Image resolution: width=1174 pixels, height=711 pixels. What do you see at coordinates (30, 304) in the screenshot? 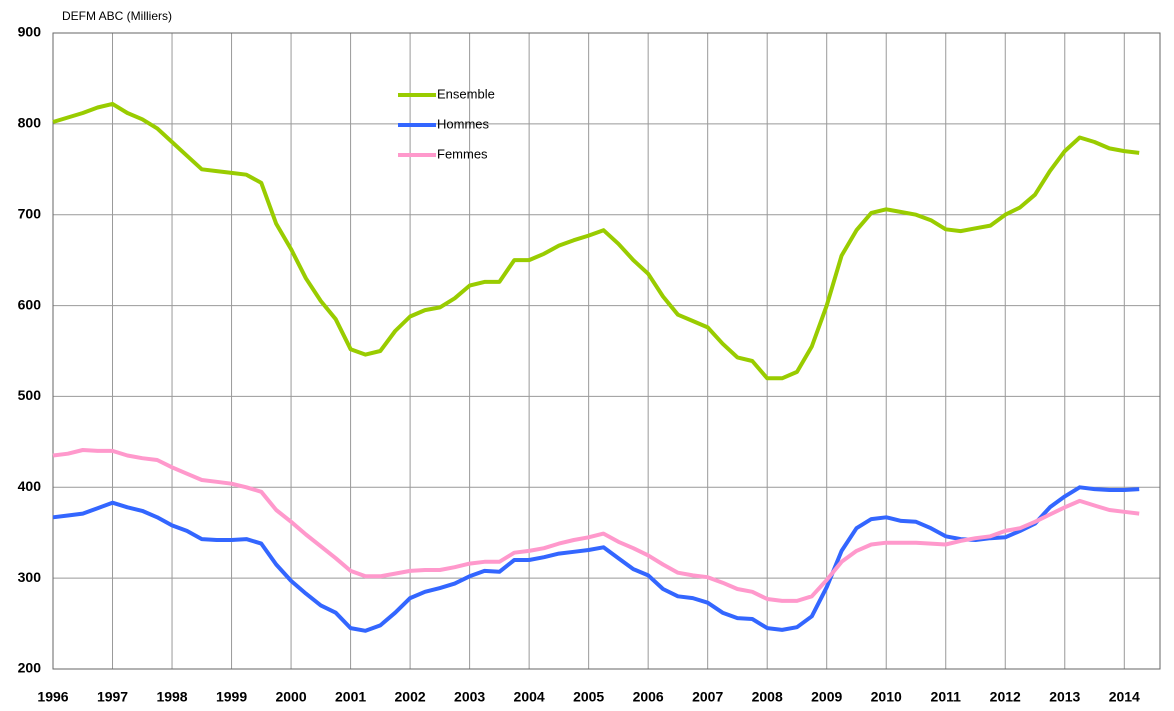
I see `y-tick-label: 600` at bounding box center [30, 304].